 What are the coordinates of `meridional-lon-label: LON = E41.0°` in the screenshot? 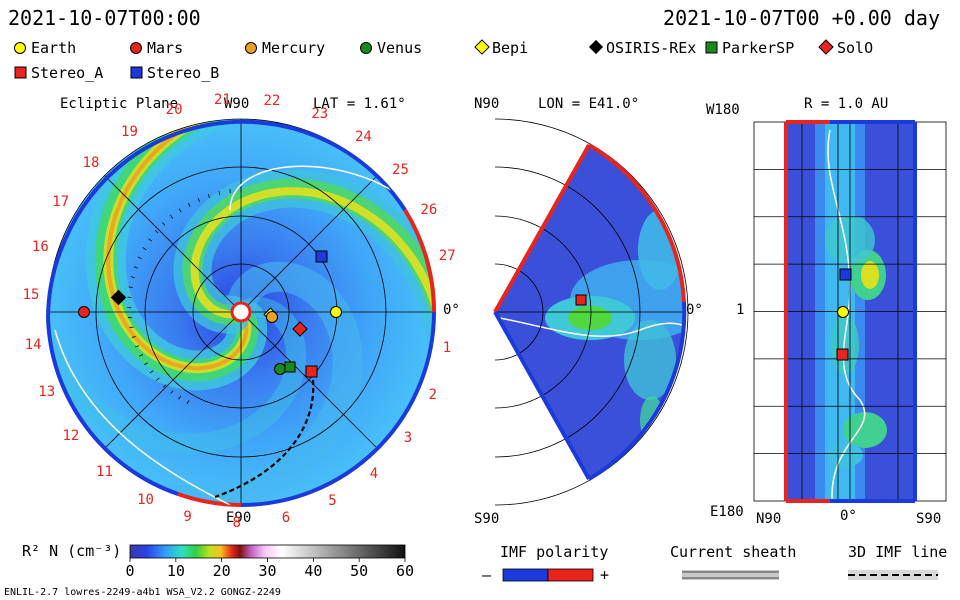 It's located at (589, 104).